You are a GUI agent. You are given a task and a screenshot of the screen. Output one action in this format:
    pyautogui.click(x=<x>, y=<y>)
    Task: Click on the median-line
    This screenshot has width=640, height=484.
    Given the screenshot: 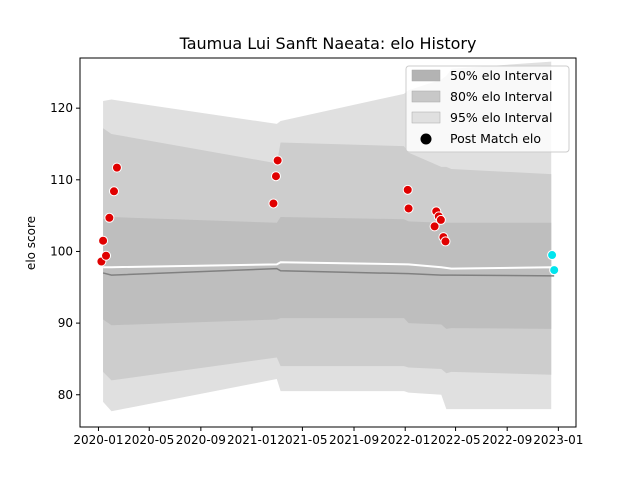 What is the action you would take?
    pyautogui.click(x=328, y=272)
    